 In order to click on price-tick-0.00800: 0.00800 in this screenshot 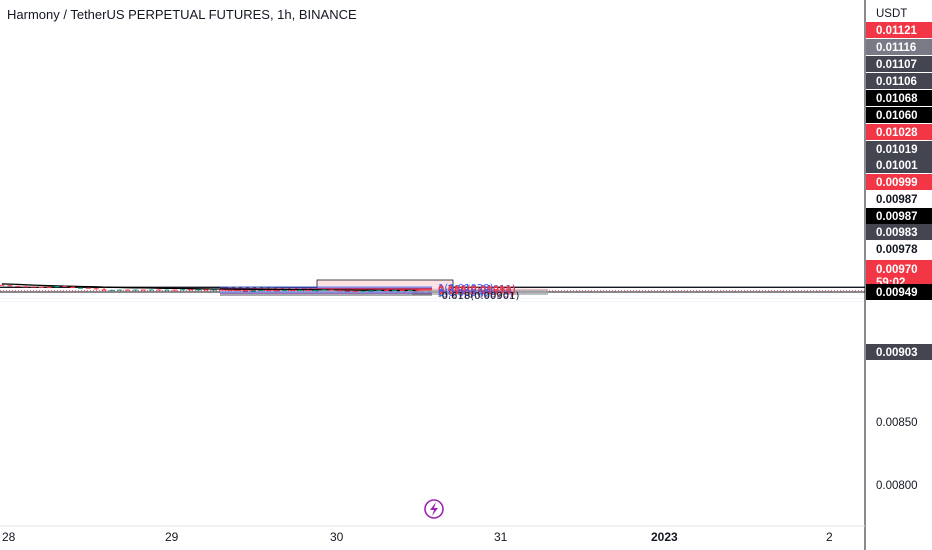, I will do `click(897, 486)`.